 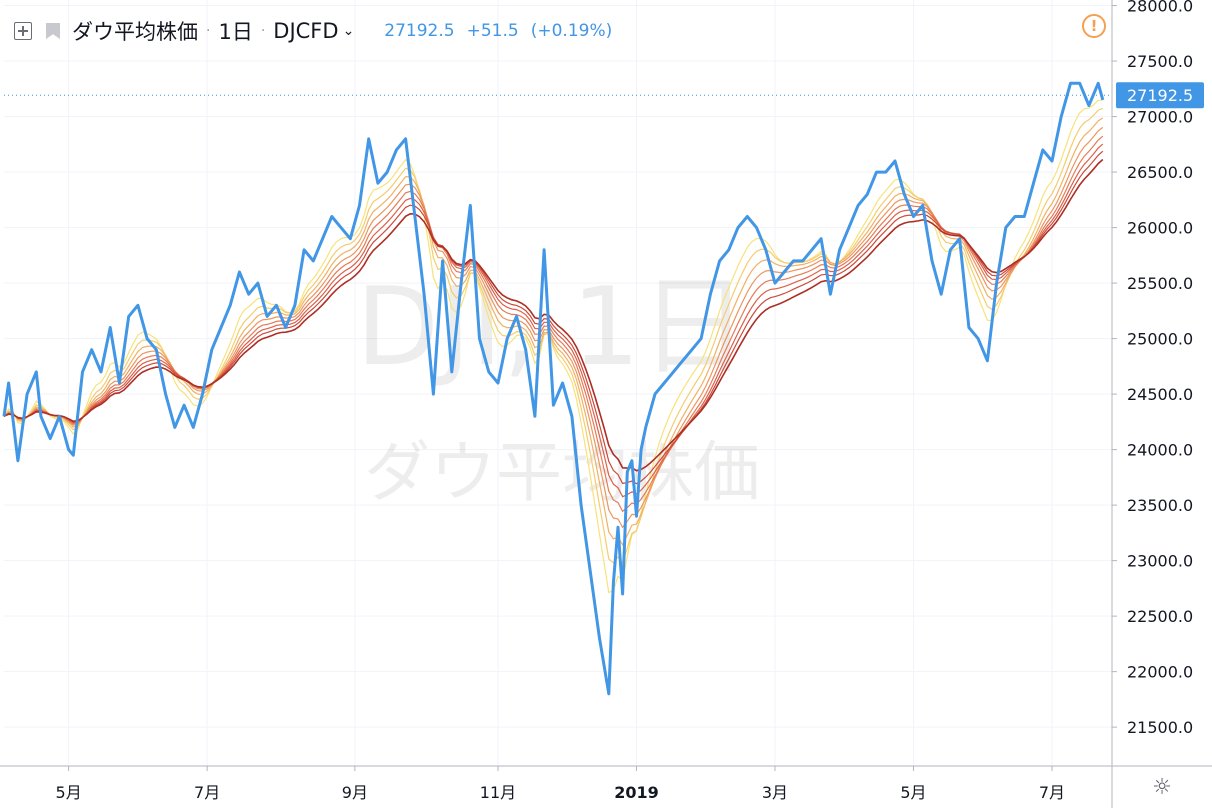 What do you see at coordinates (562, 472) in the screenshot?
I see `watermark-title: ダウ平均株価` at bounding box center [562, 472].